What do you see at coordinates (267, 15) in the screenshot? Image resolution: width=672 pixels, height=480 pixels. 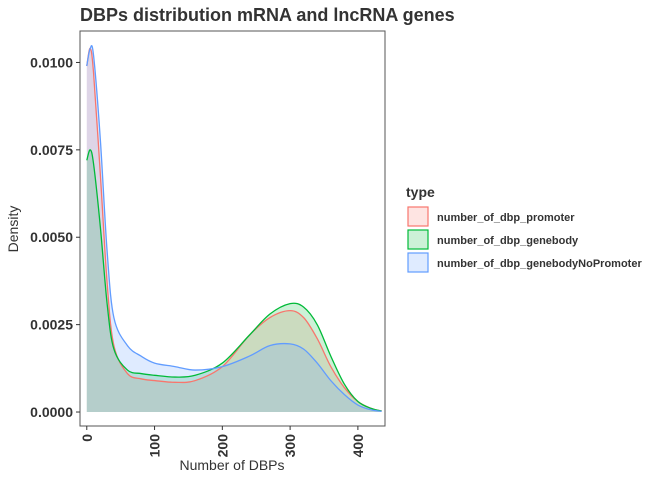 I see `chart-title: DBPs distribution mRNA and lncRNA genes` at bounding box center [267, 15].